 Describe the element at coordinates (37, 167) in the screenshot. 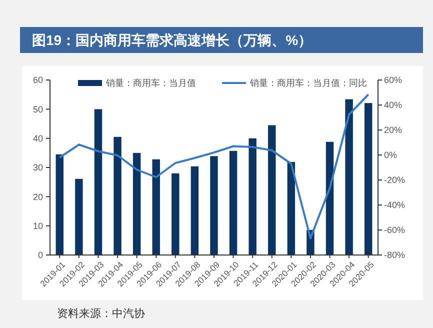

I see `y-tick-label: 30` at that location.